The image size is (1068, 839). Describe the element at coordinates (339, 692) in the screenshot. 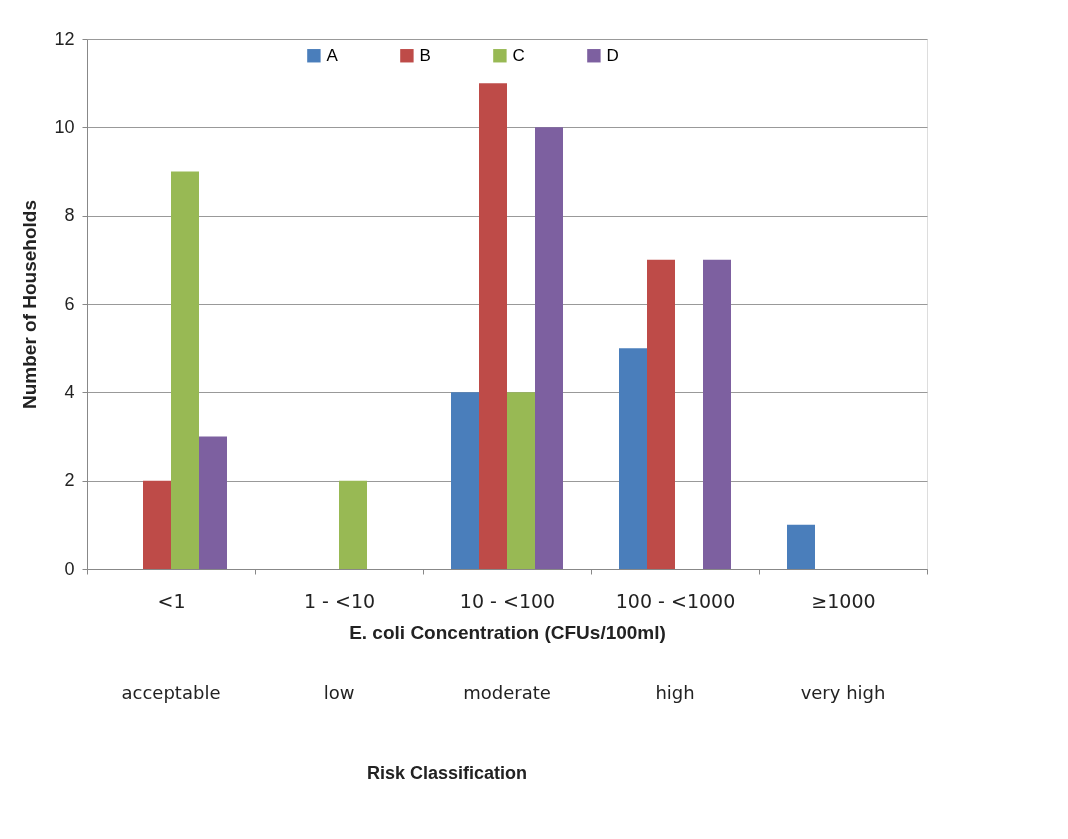

I see `text: low` at that location.